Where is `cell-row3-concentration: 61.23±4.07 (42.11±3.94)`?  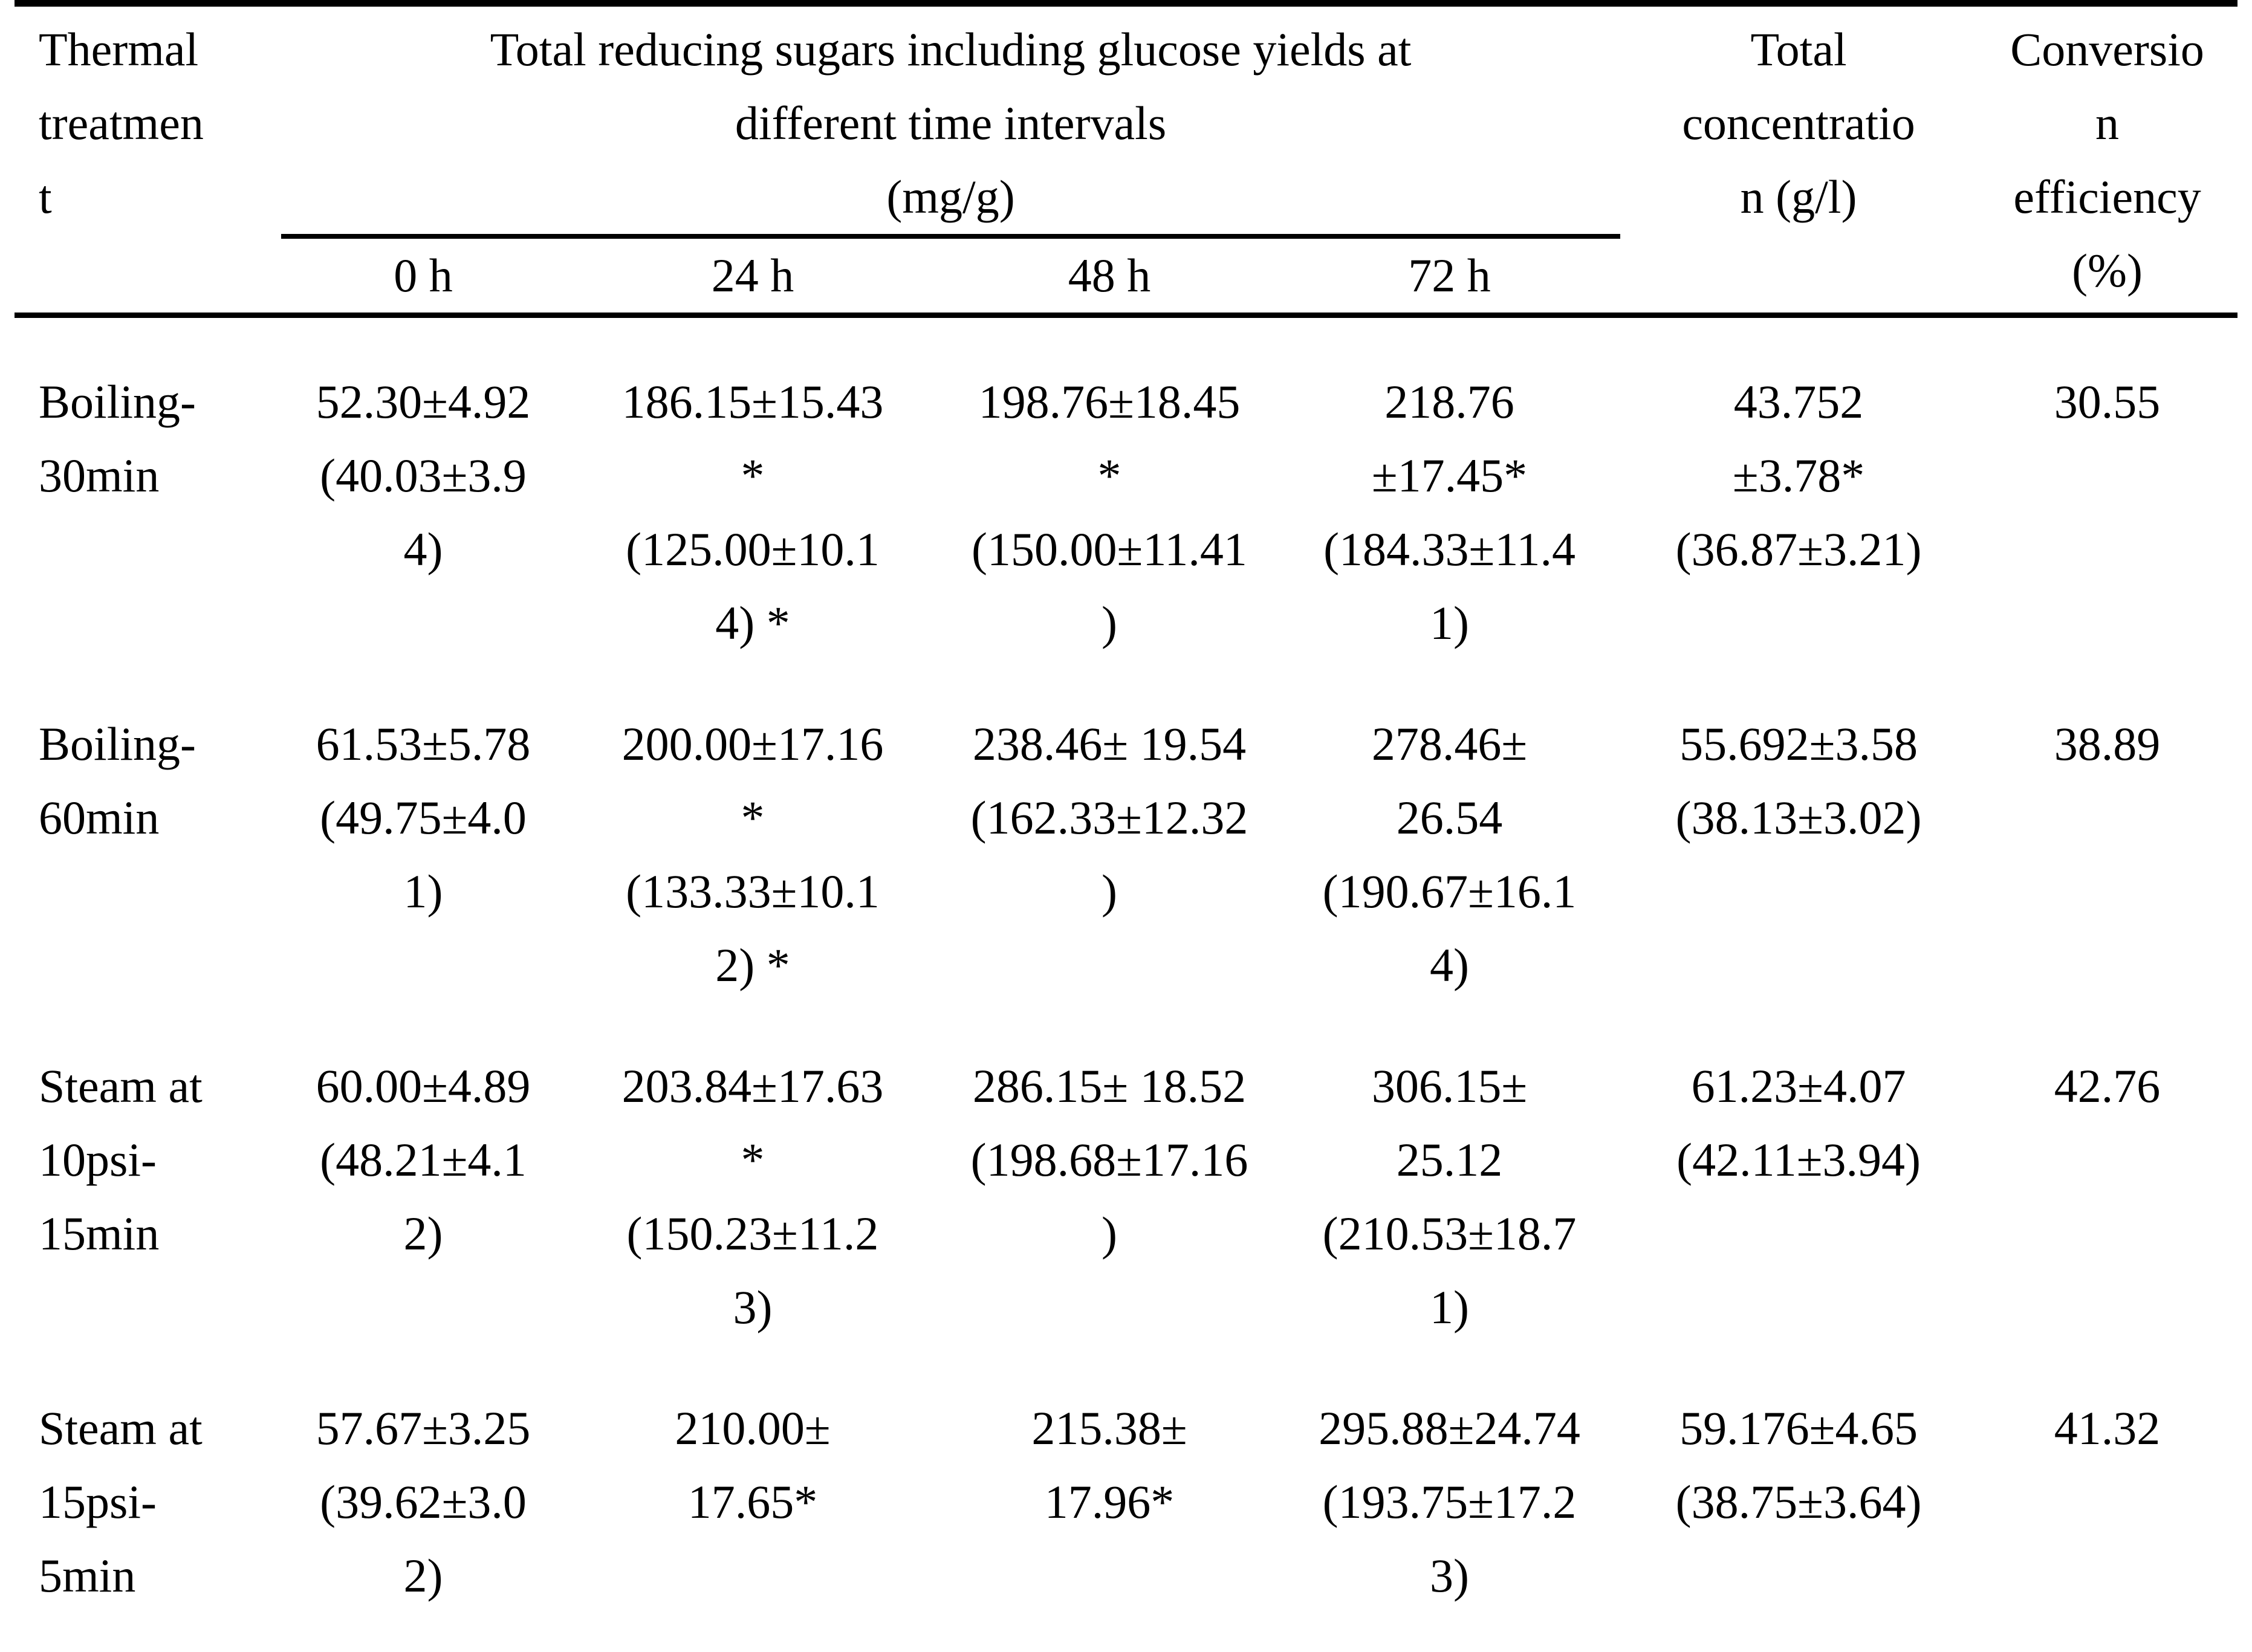
cell-row3-concentration: 61.23±4.07 (42.11±3.94) is located at coordinates (1798, 1123).